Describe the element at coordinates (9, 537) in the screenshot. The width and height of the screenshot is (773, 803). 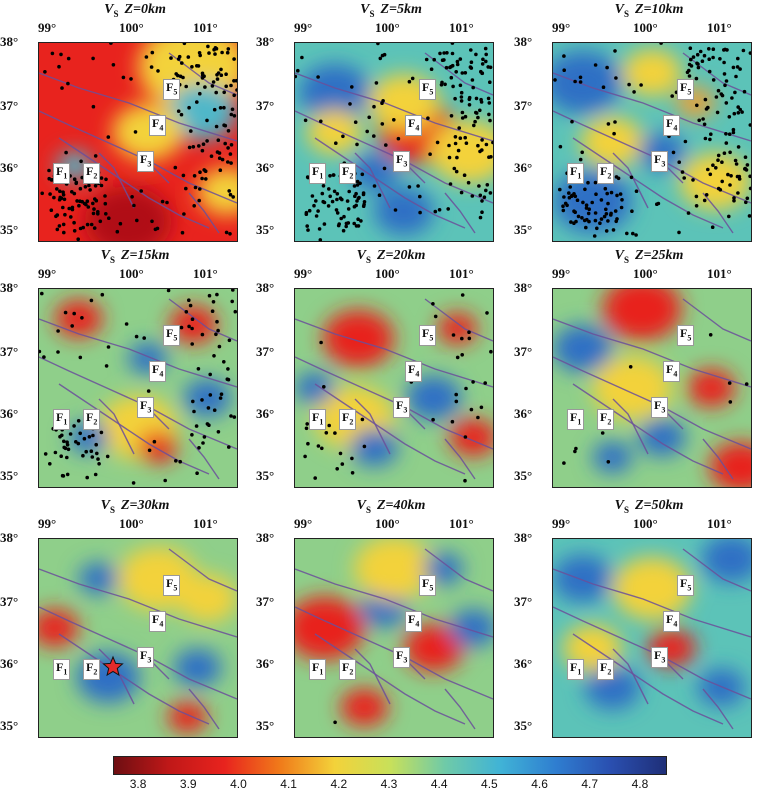
I see `latitude-label: 38°` at that location.